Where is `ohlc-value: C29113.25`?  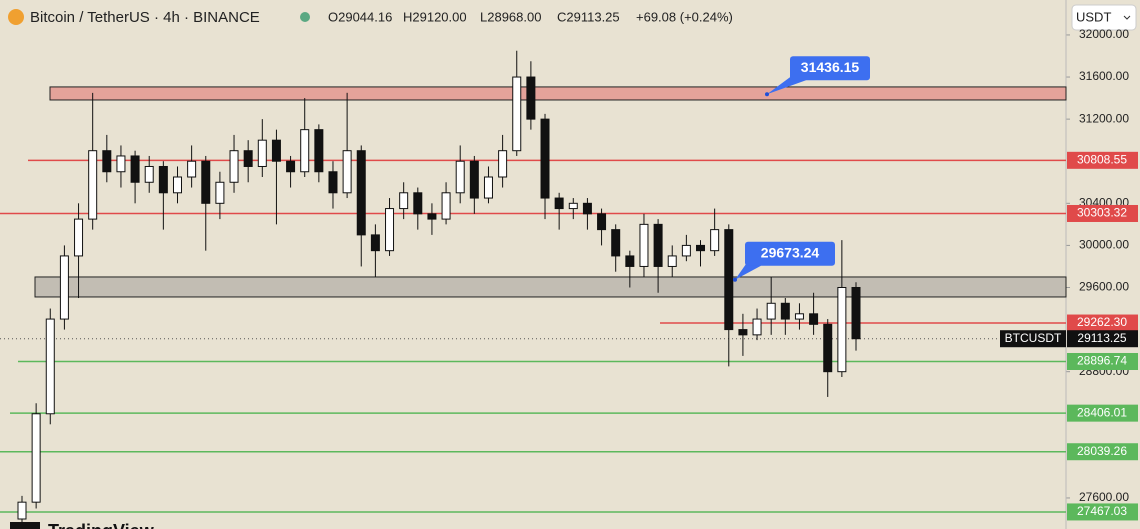 ohlc-value: C29113.25 is located at coordinates (588, 16).